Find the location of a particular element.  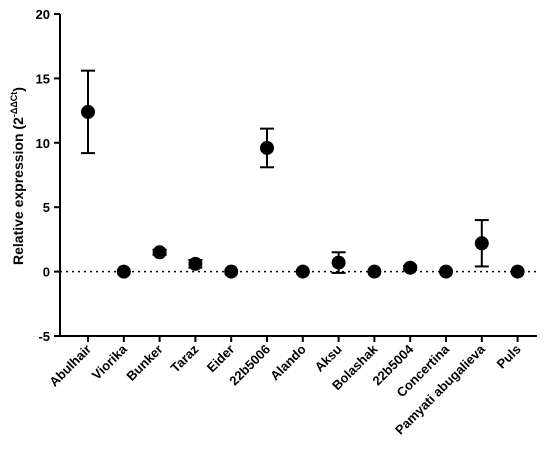

x-tick-label: Eider is located at coordinates (221, 359).